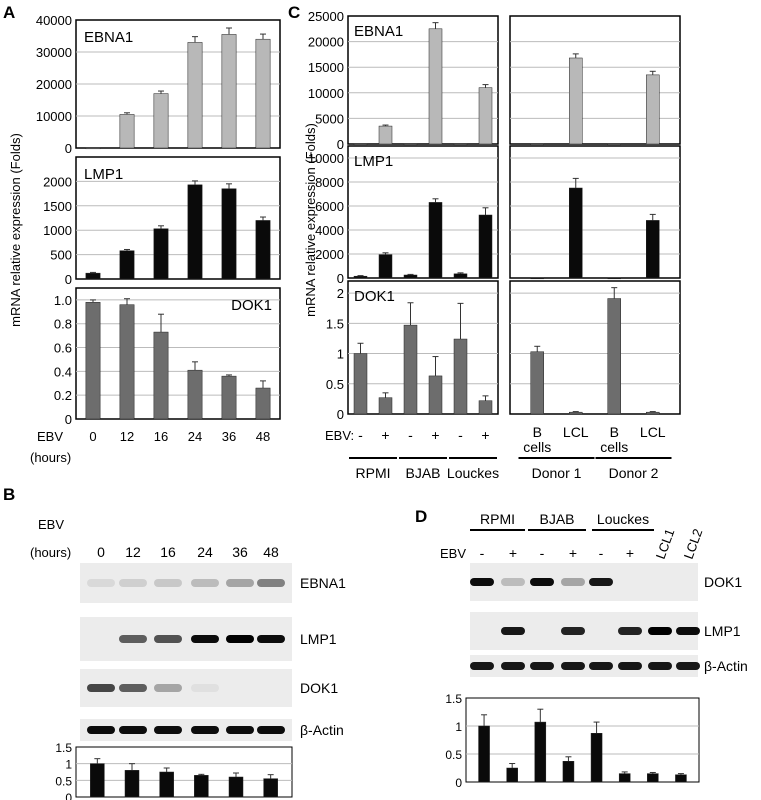  Describe the element at coordinates (9, 494) in the screenshot. I see `panel-label-b: B` at that location.